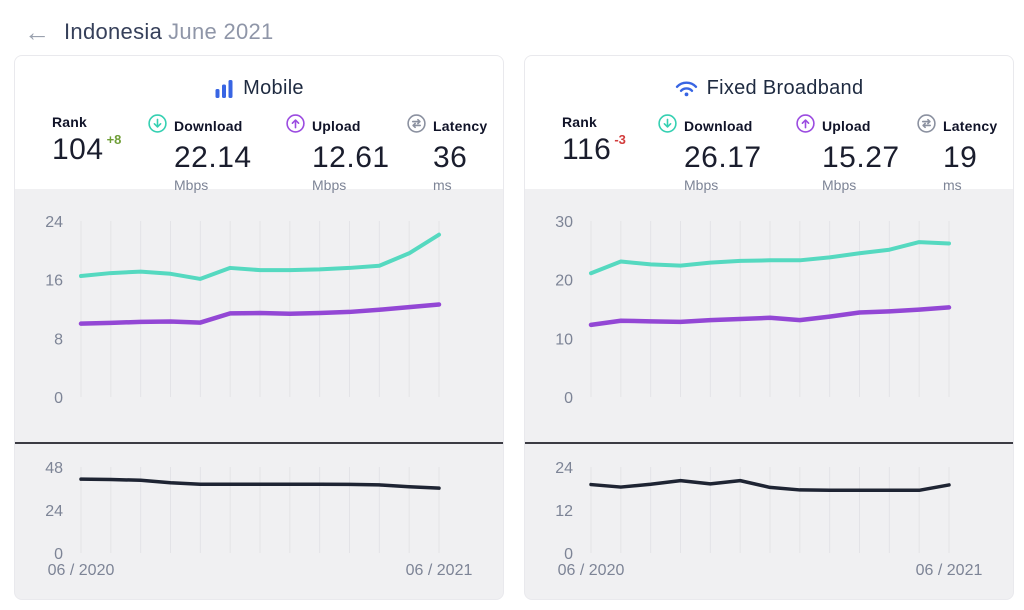 The width and height of the screenshot is (1024, 610). Describe the element at coordinates (564, 222) in the screenshot. I see `svg-text: 30` at that location.